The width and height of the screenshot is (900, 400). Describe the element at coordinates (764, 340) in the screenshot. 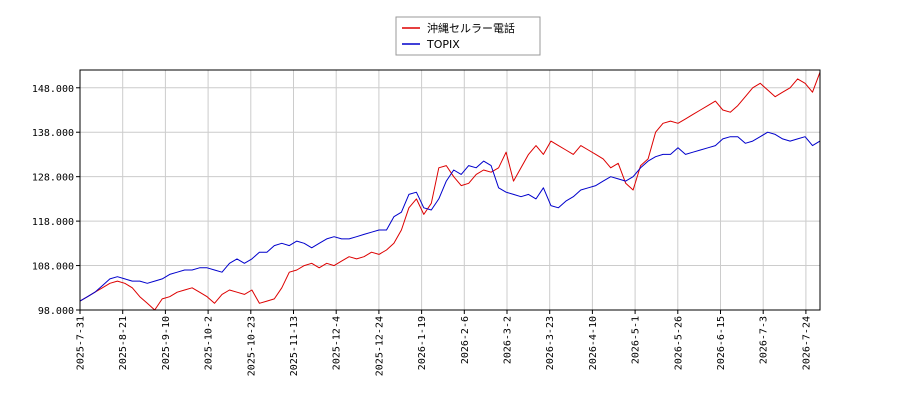

I see `x-tick-label: 2026-7-3` at that location.